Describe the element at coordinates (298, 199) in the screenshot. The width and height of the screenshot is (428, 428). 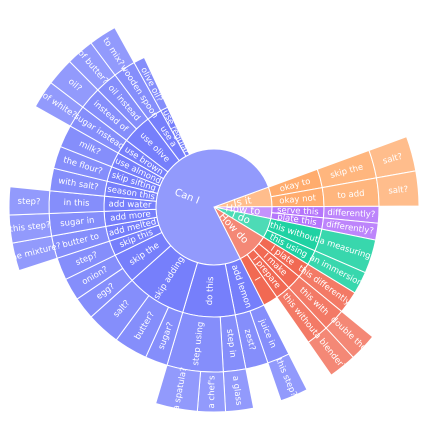
I see `segment-label-is-it-okay-not: okay not` at that location.